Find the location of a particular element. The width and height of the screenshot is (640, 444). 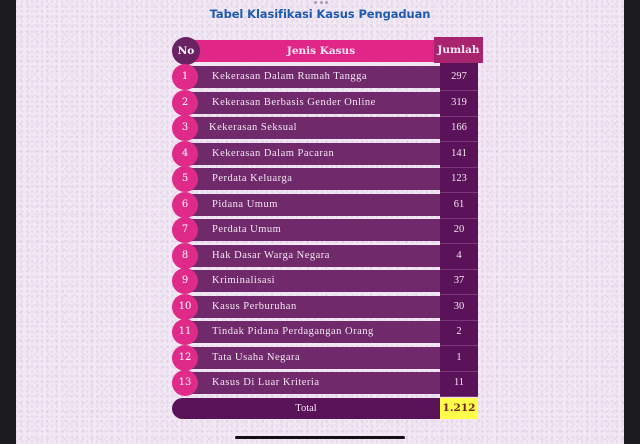

table-row: 9 Kriminalisasi 37 is located at coordinates (325, 281).